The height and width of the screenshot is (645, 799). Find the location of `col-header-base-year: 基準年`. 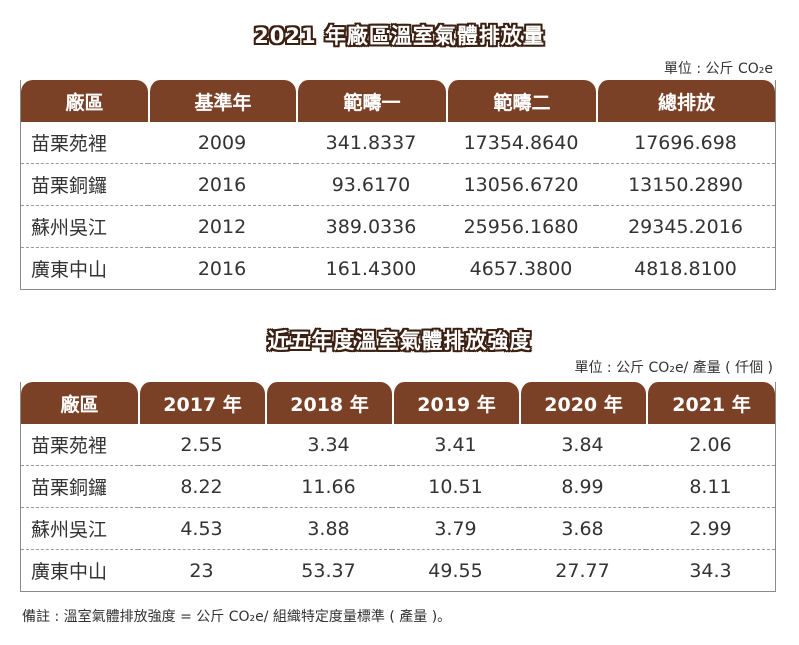

col-header-base-year: 基準年 is located at coordinates (222, 101).